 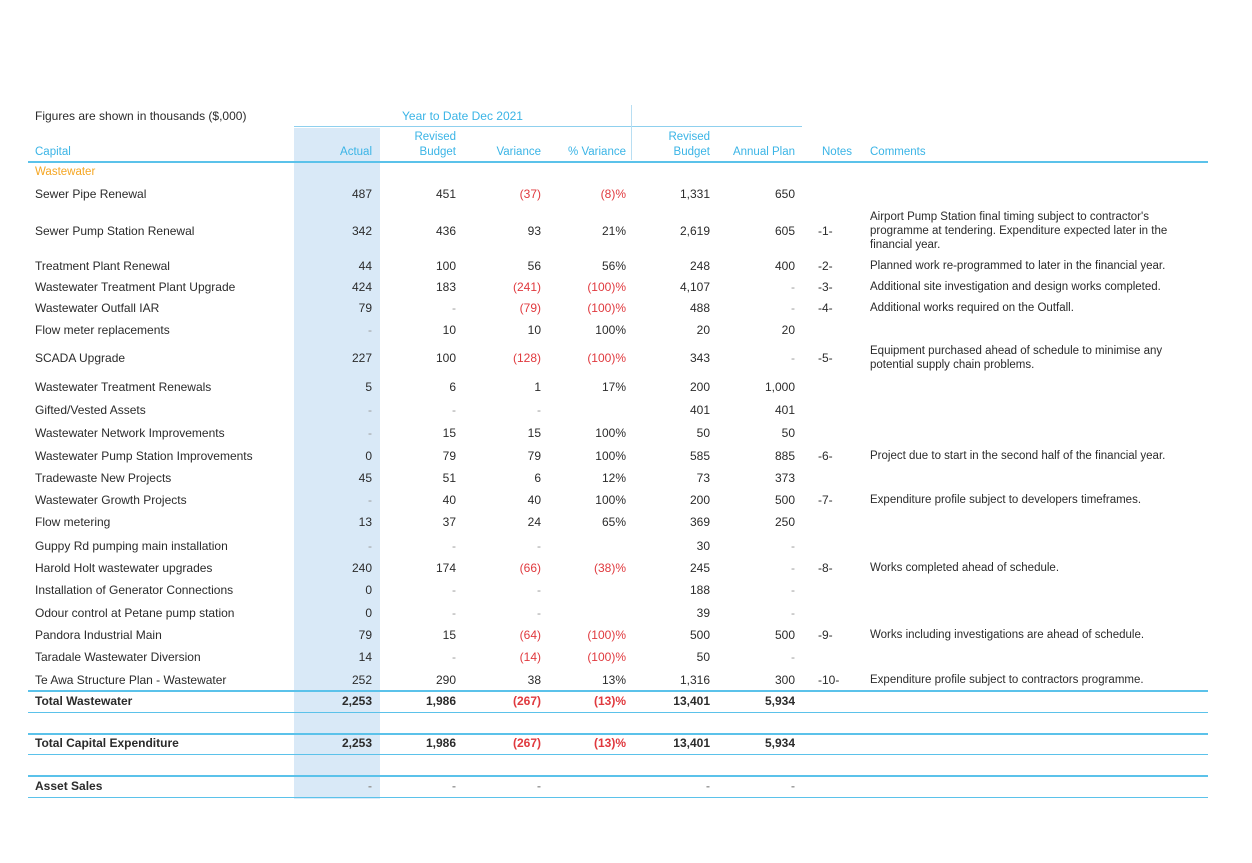 What do you see at coordinates (703, 613) in the screenshot?
I see `row-annual-revised-budget: 39` at bounding box center [703, 613].